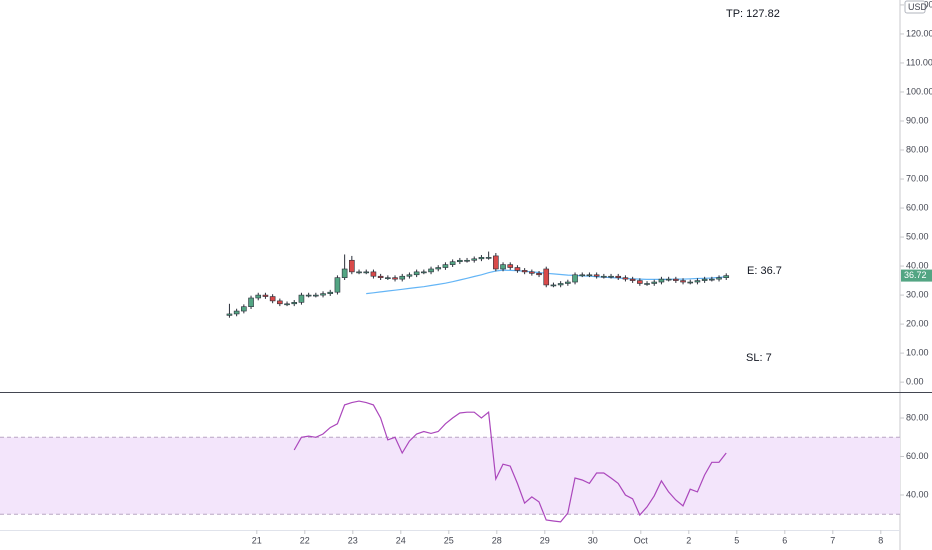 This screenshot has width=932, height=550. What do you see at coordinates (917, 494) in the screenshot?
I see `y-tick-label: 40.00` at bounding box center [917, 494].